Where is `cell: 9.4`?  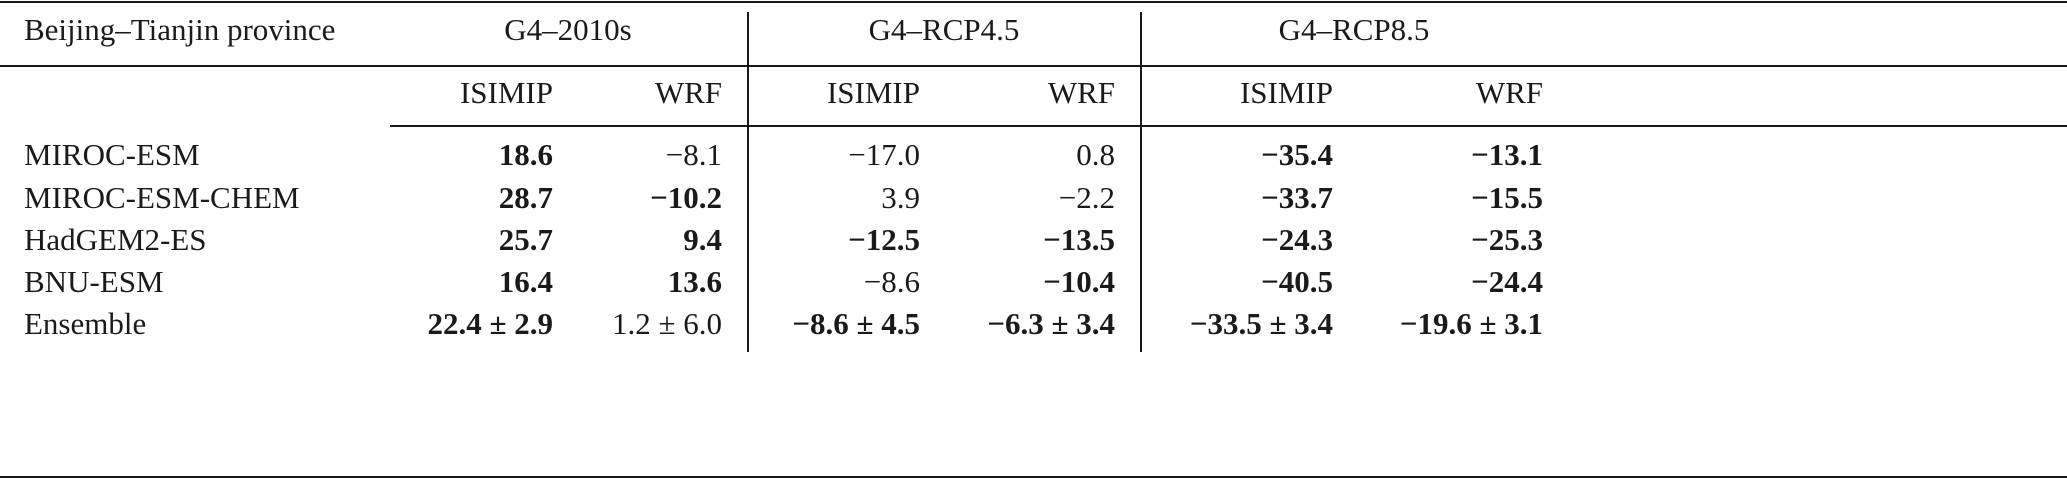 cell: 9.4 is located at coordinates (702, 239).